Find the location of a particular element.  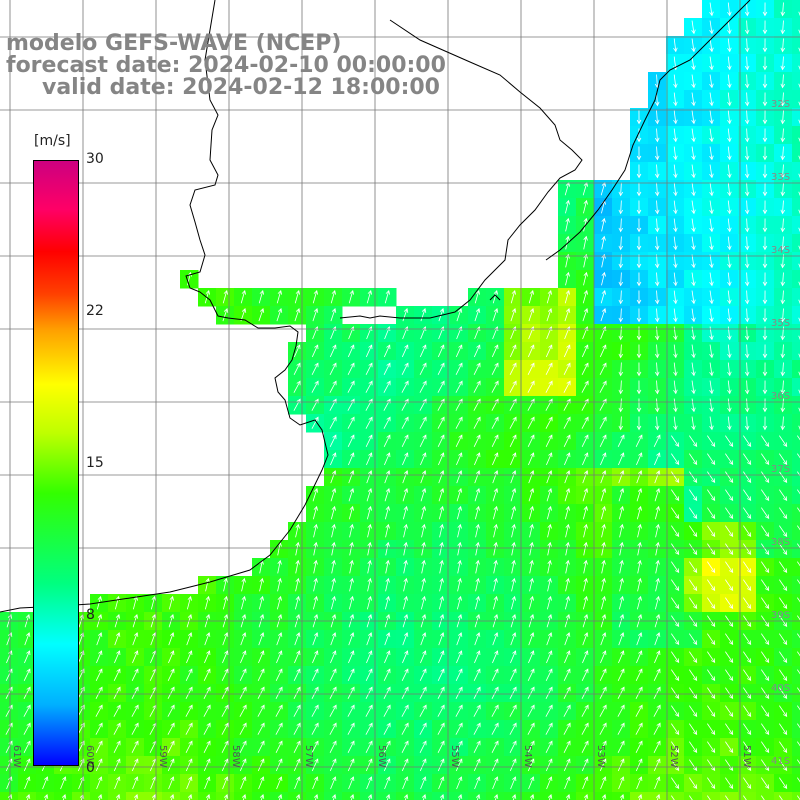

lon-label: 56W is located at coordinates (381, 756).